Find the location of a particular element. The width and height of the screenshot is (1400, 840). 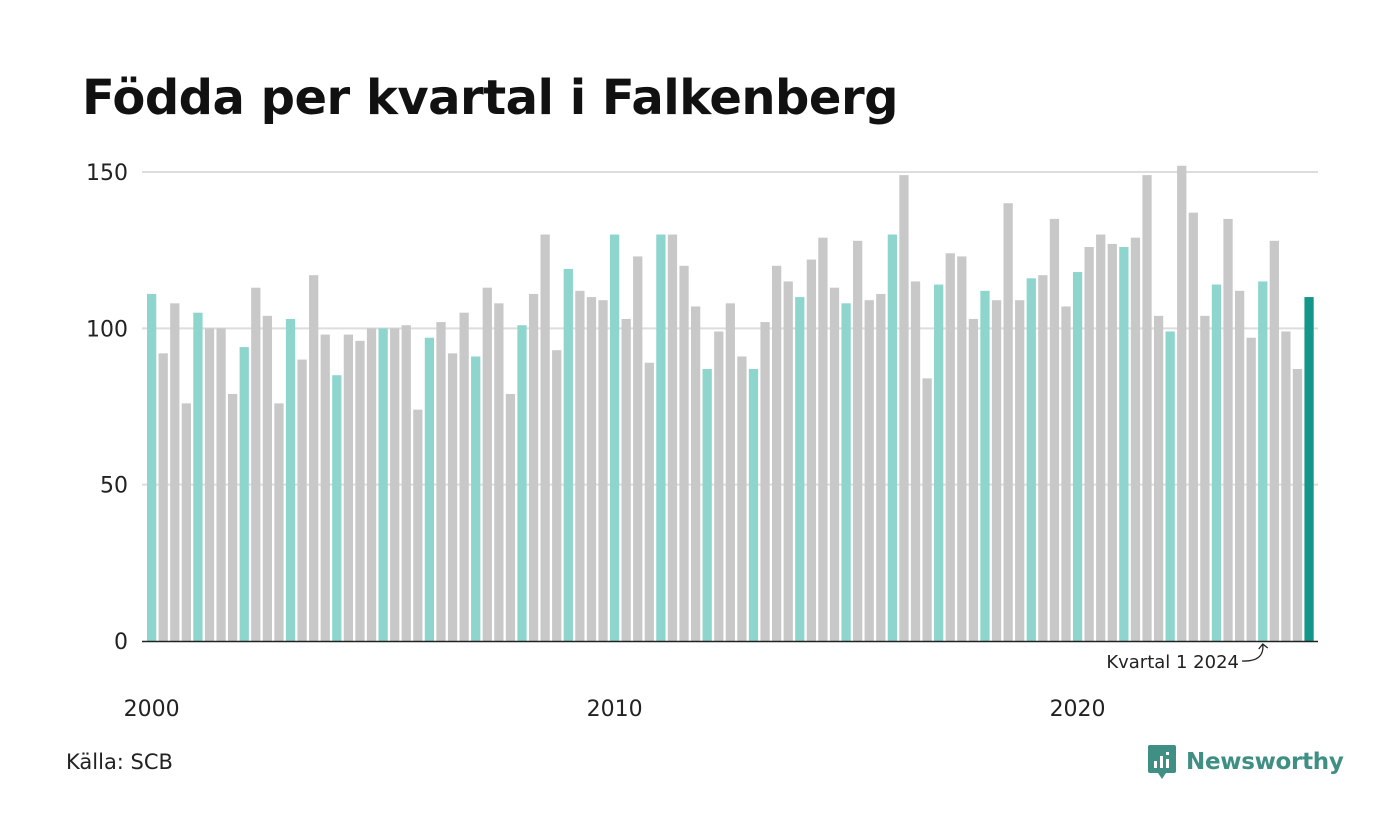

newsworthy-logo: Newsworthy is located at coordinates (1245, 762).